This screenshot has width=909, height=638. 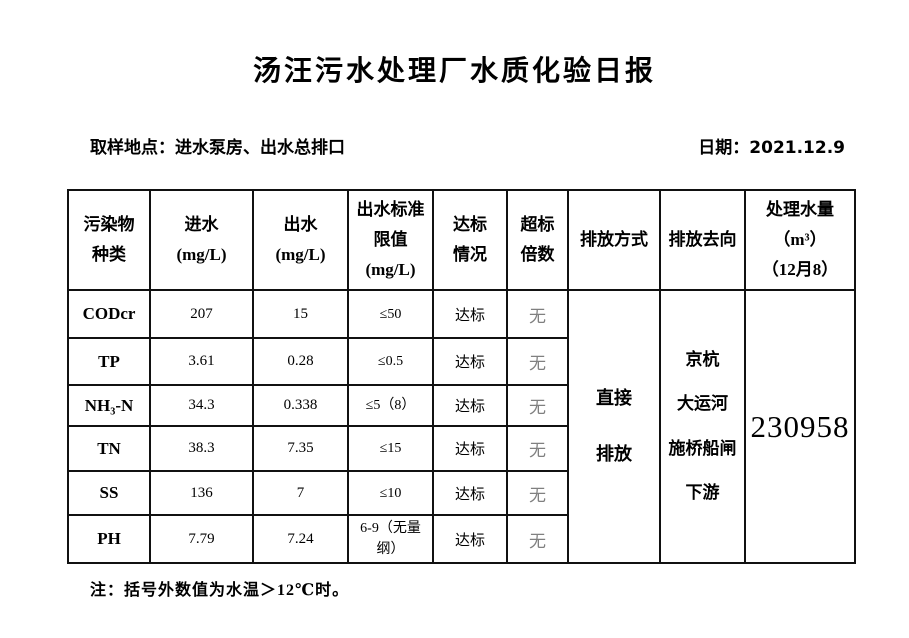 I want to click on header-effluent-limit: 出水标准 限值 (mg/L), so click(x=390, y=240).